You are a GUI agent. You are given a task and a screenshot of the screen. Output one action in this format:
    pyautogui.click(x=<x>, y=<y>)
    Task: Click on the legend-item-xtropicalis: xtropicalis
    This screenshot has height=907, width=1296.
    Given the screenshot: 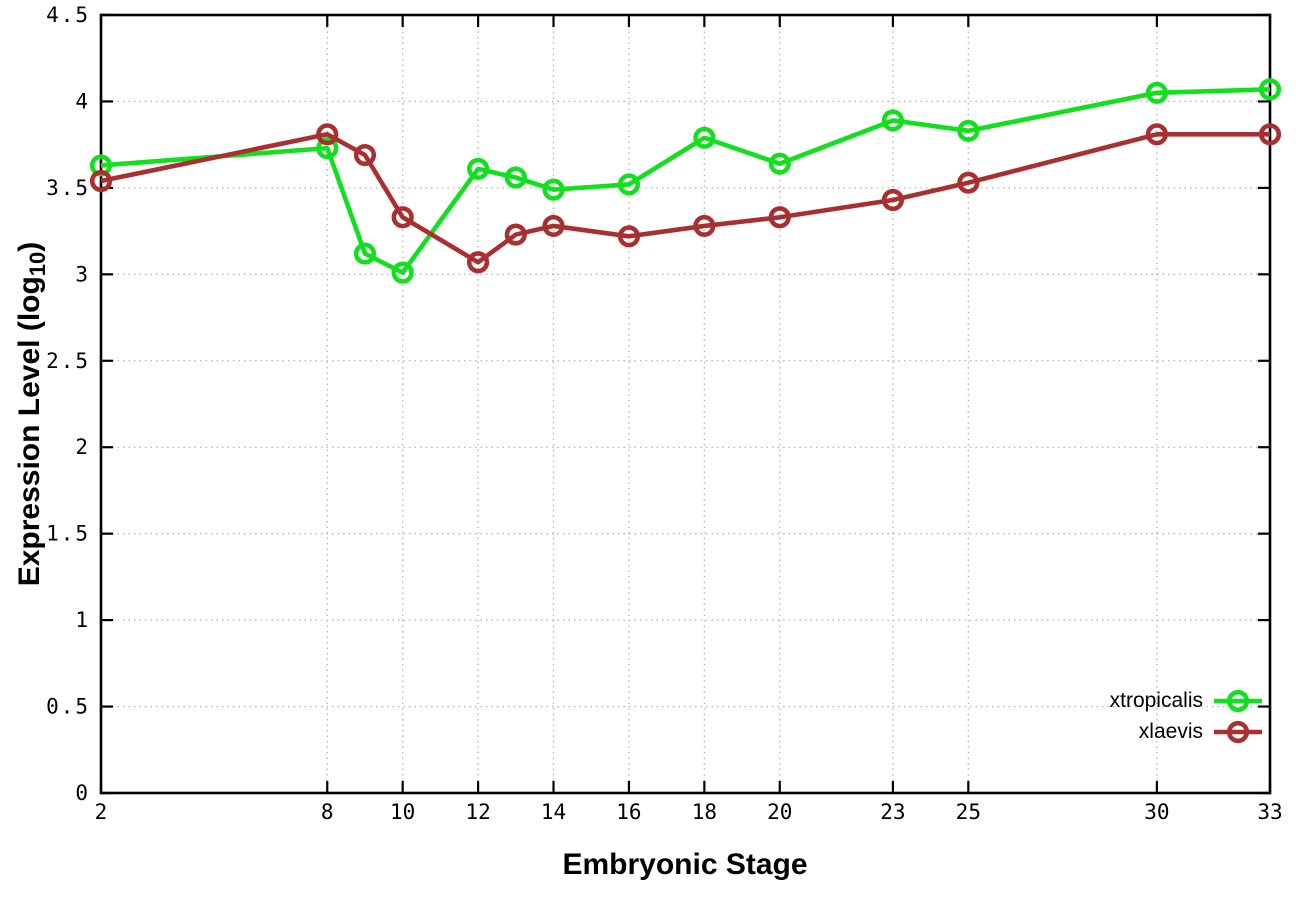 What is the action you would take?
    pyautogui.click(x=1186, y=700)
    